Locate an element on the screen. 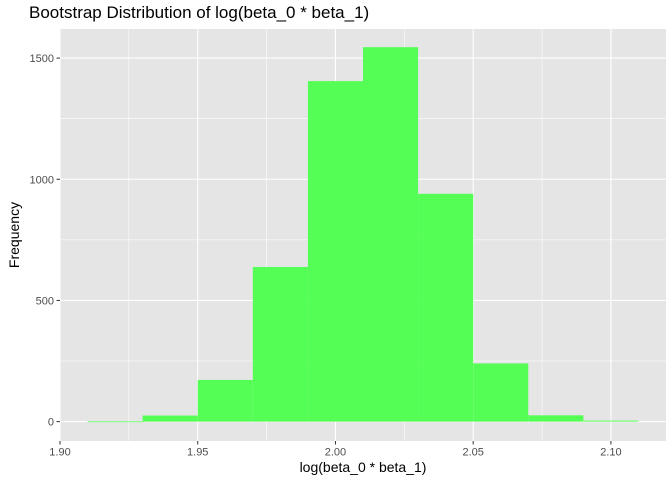 The height and width of the screenshot is (480, 672). x-axis-title: log(beta_0 * beta_1) is located at coordinates (363, 467).